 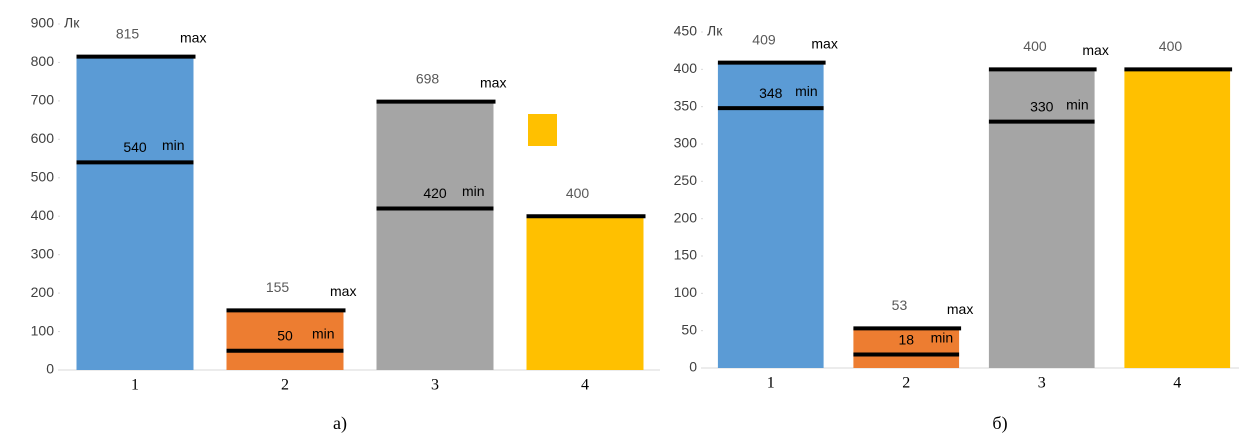 What do you see at coordinates (340, 423) in the screenshot?
I see `caption: а)` at bounding box center [340, 423].